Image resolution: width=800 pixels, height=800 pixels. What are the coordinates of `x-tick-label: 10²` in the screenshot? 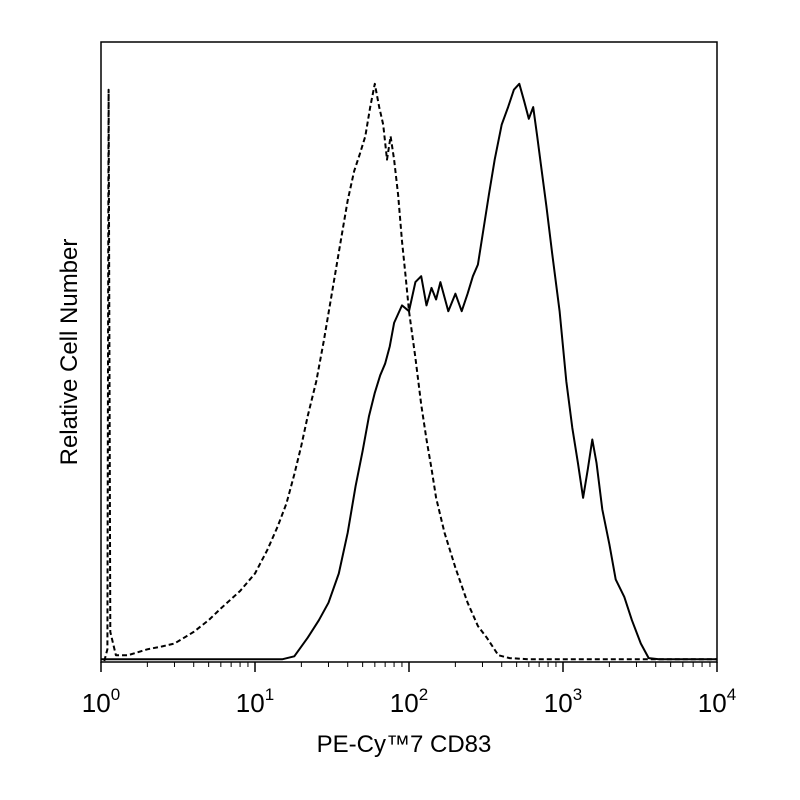 It's located at (409, 701).